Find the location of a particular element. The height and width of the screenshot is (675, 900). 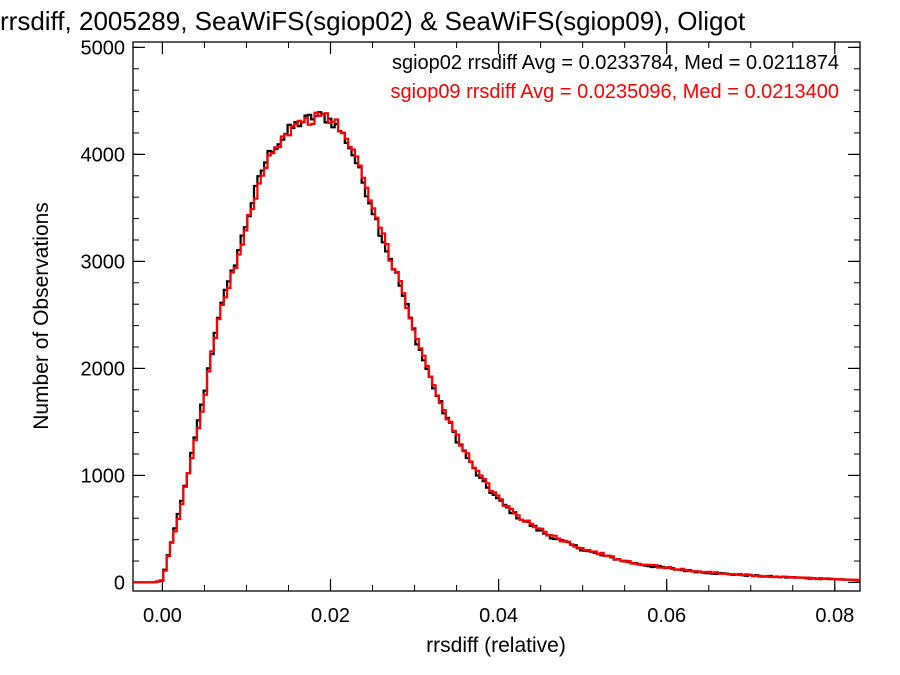

y-tick-label: 2000 is located at coordinates (103, 369).